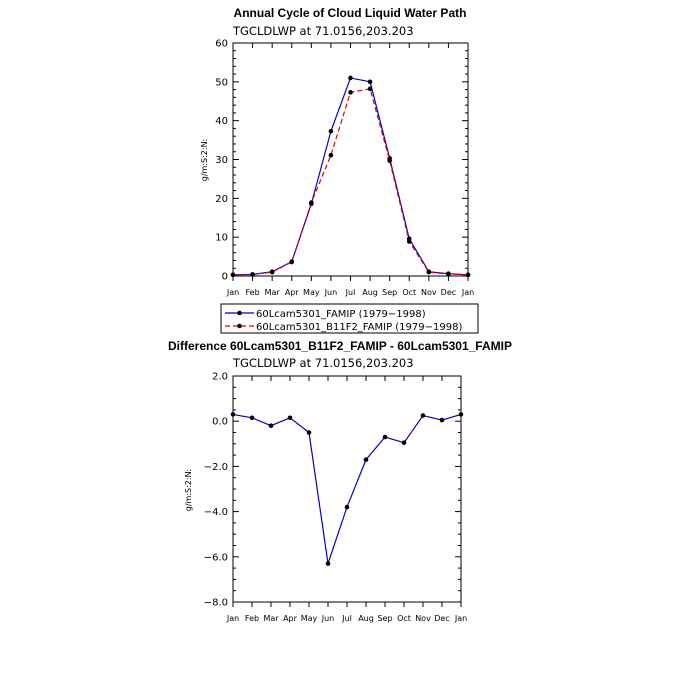 Image resolution: width=675 pixels, height=676 pixels. What do you see at coordinates (216, 512) in the screenshot?
I see `y-tick-label: −4.0` at bounding box center [216, 512].